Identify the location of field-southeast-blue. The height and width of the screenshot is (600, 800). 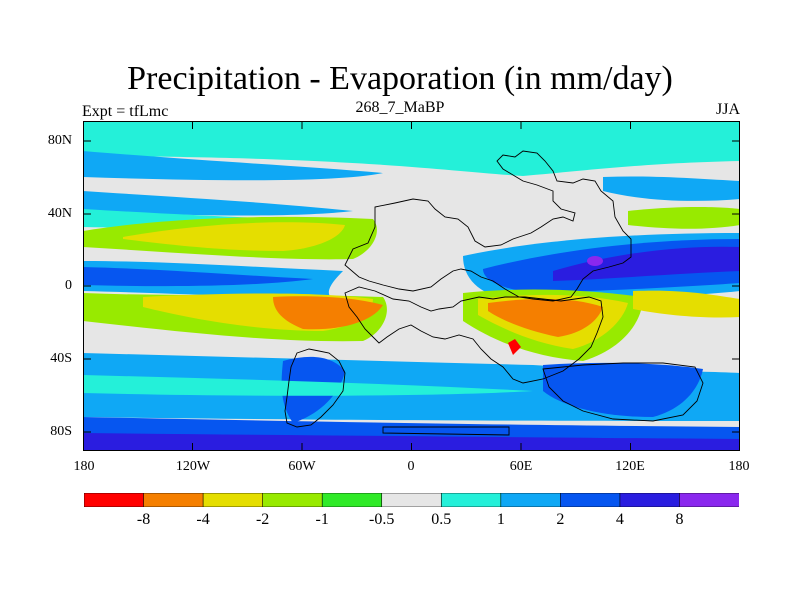
(623, 389).